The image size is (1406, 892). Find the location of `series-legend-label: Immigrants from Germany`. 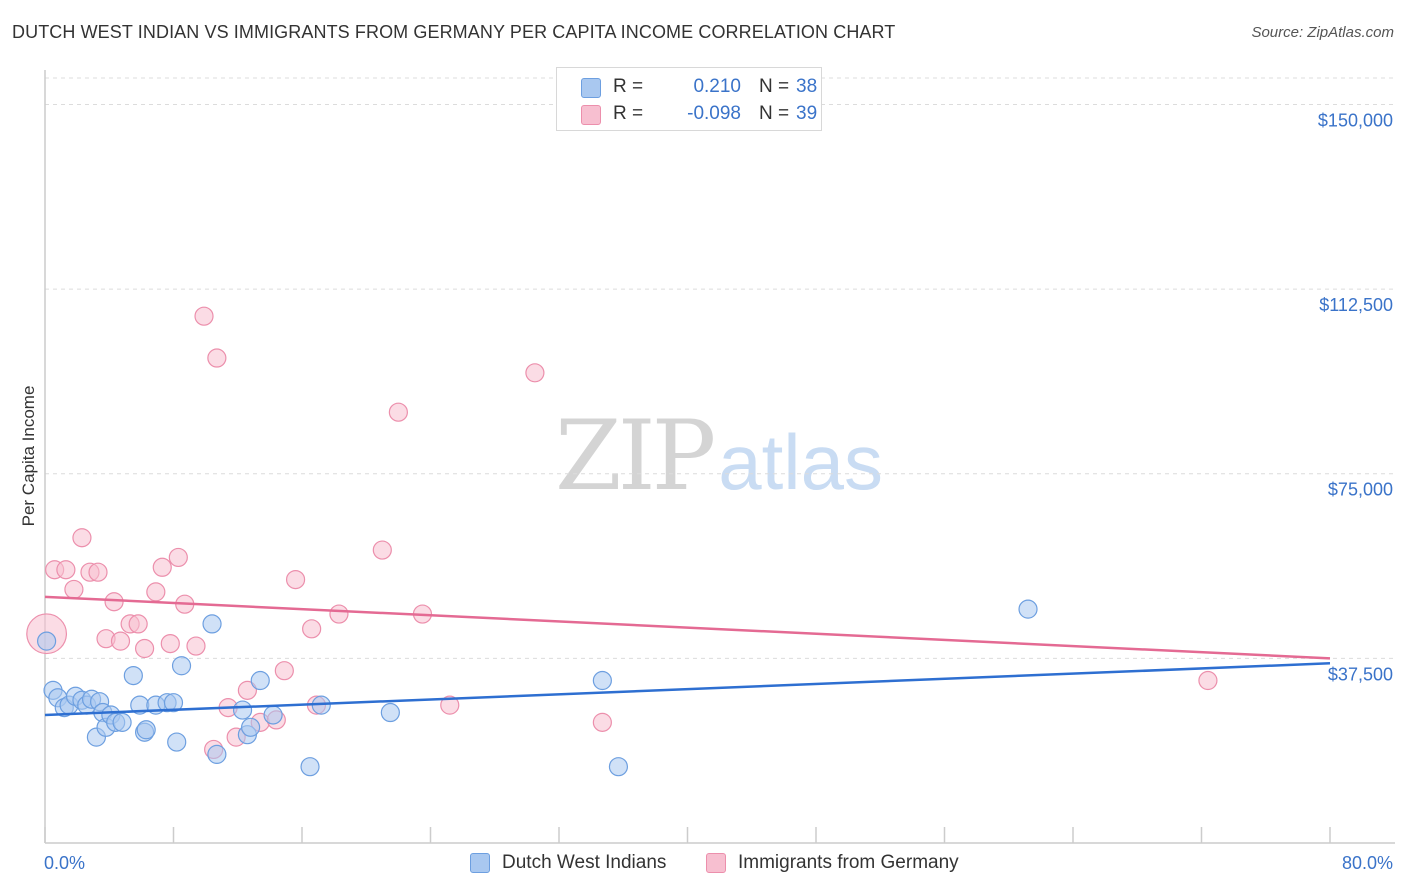

series-legend-label: Immigrants from Germany is located at coordinates (848, 862).